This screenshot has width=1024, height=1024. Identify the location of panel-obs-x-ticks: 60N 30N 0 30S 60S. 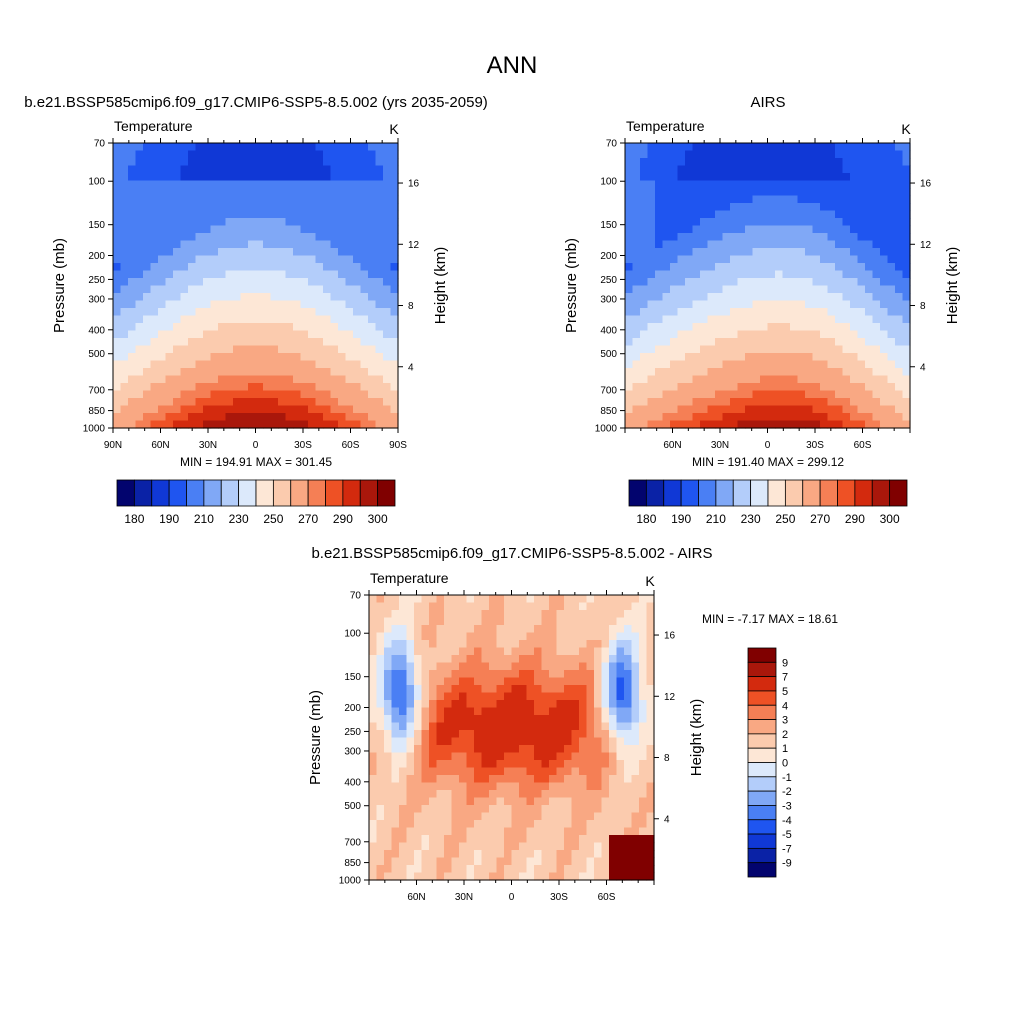
(767, 294).